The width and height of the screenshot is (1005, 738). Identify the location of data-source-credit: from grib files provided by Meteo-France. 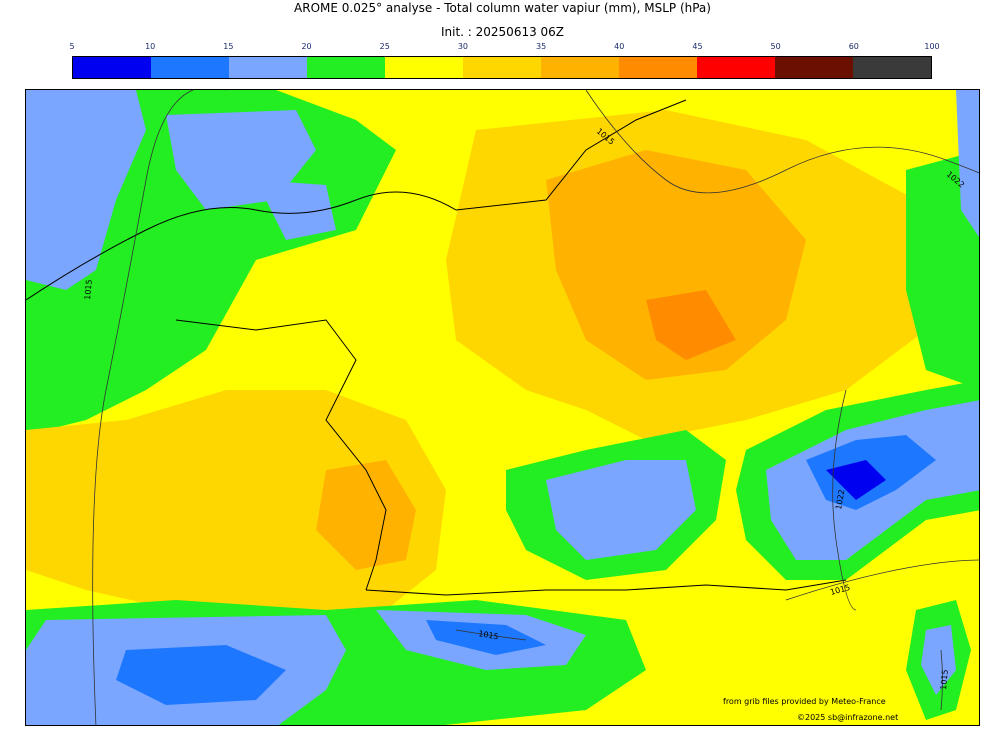
(804, 701).